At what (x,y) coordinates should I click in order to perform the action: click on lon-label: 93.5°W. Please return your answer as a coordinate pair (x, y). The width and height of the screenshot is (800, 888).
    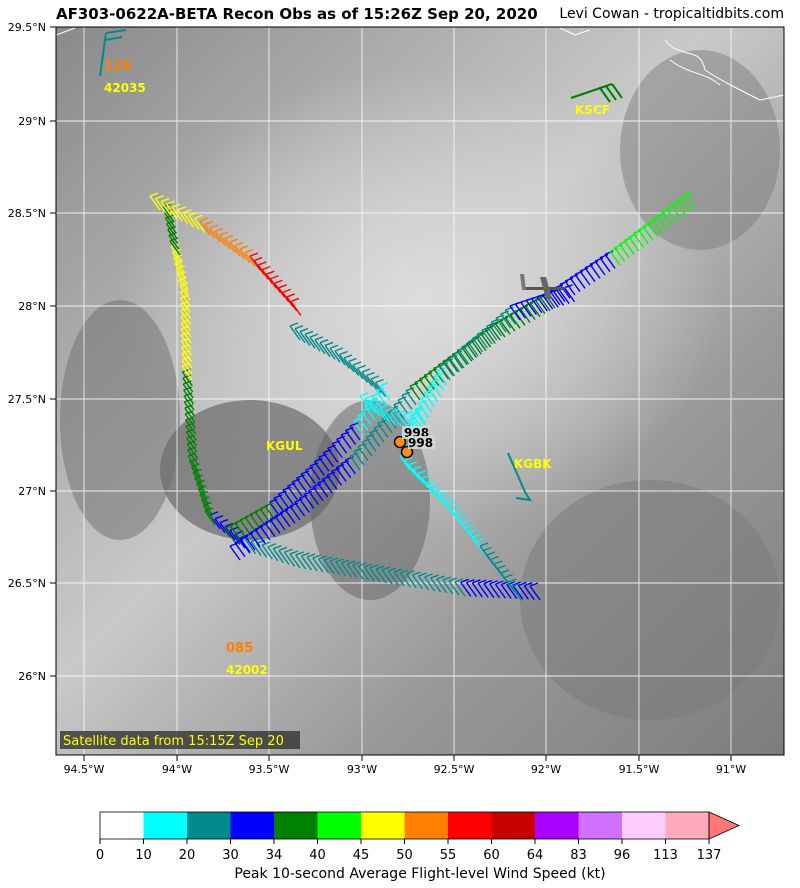
    Looking at the image, I should click on (269, 769).